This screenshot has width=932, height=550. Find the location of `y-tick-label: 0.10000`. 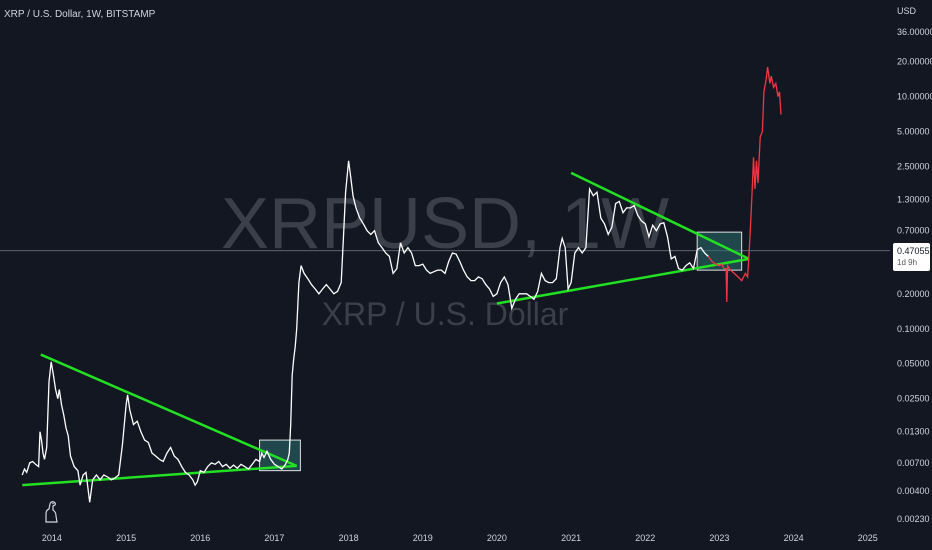

y-tick-label: 0.10000 is located at coordinates (913, 329).